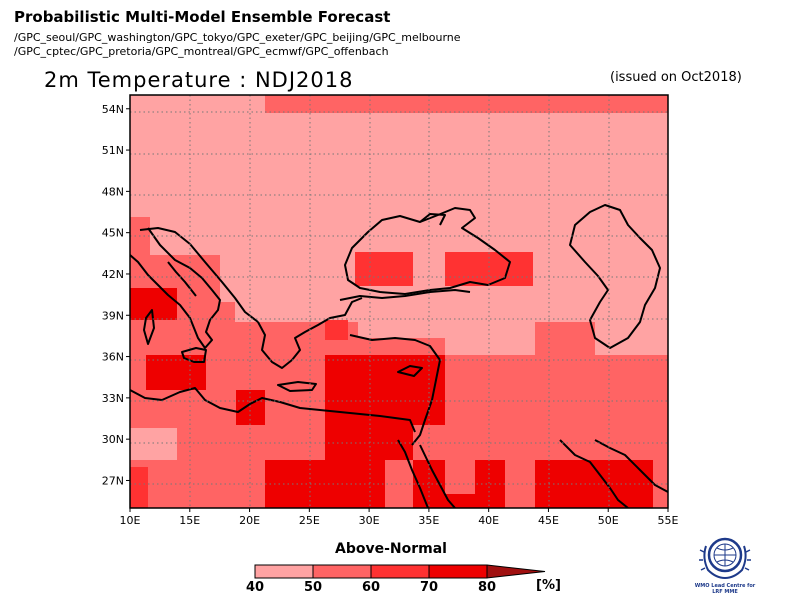 The width and height of the screenshot is (800, 600). Describe the element at coordinates (130, 520) in the screenshot. I see `lon-tick-label: 10E` at that location.